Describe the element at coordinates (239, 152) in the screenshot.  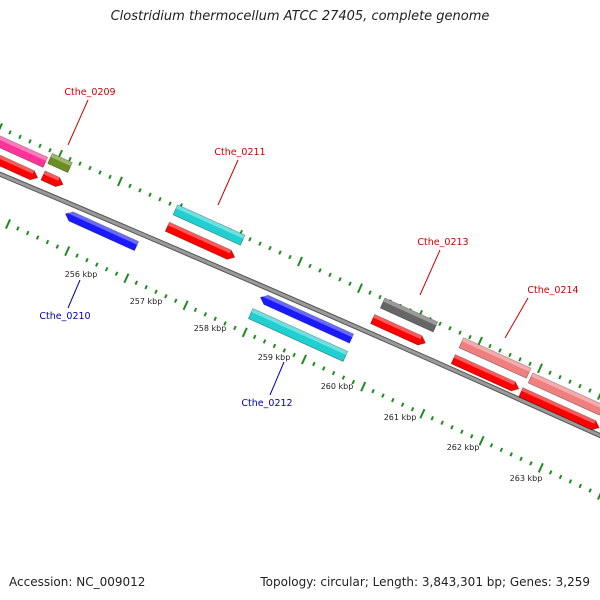
I see `gene-label-cthe_0211: Cthe_0211` at that location.